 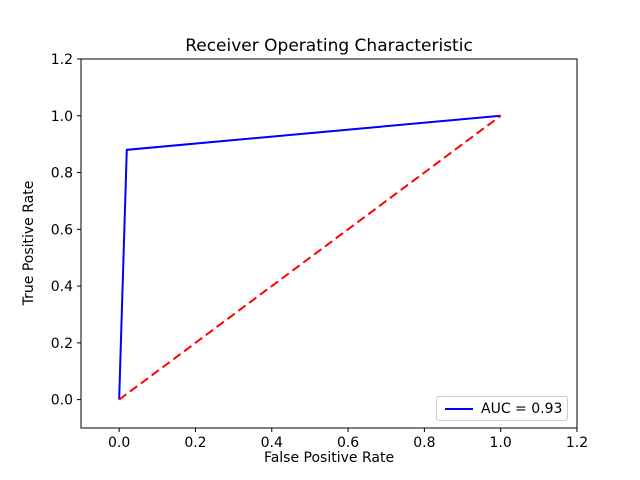 I want to click on x-tick-label: 0.8, so click(x=424, y=443).